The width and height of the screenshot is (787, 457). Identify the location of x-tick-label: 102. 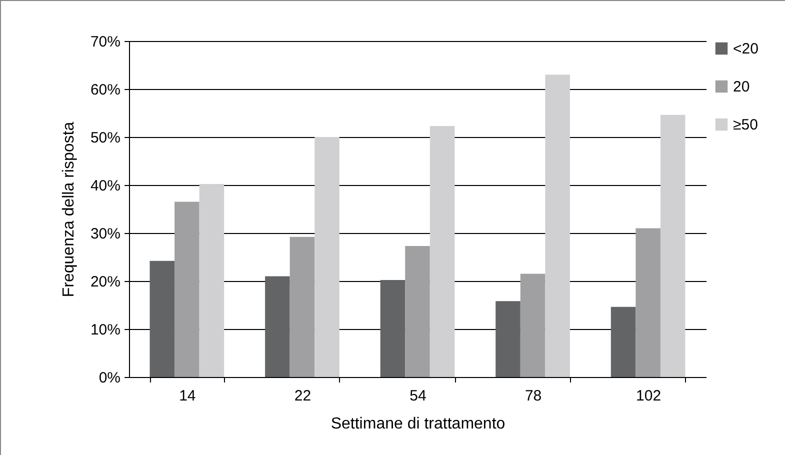
(649, 396).